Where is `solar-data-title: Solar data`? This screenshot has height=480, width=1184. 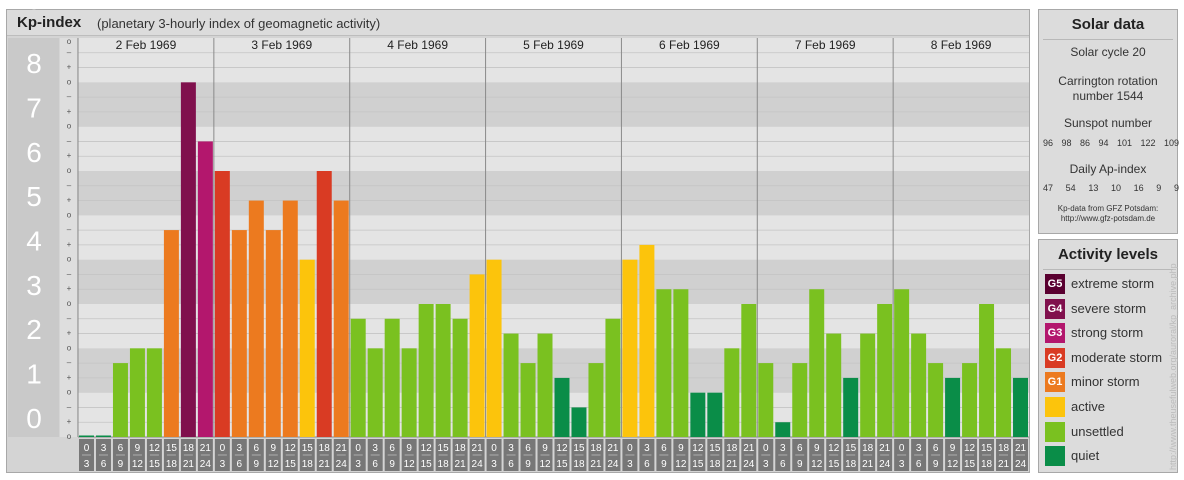 solar-data-title: Solar data is located at coordinates (1108, 24).